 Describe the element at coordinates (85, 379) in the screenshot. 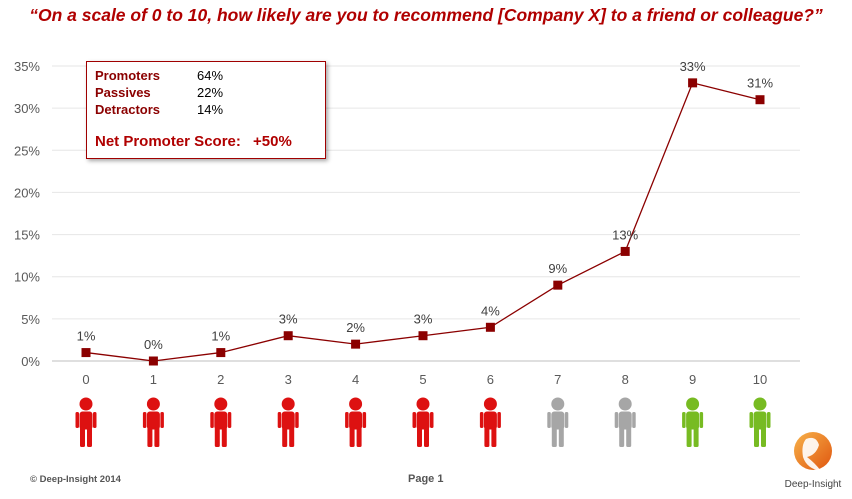

I see `x-tick-label: 0` at that location.